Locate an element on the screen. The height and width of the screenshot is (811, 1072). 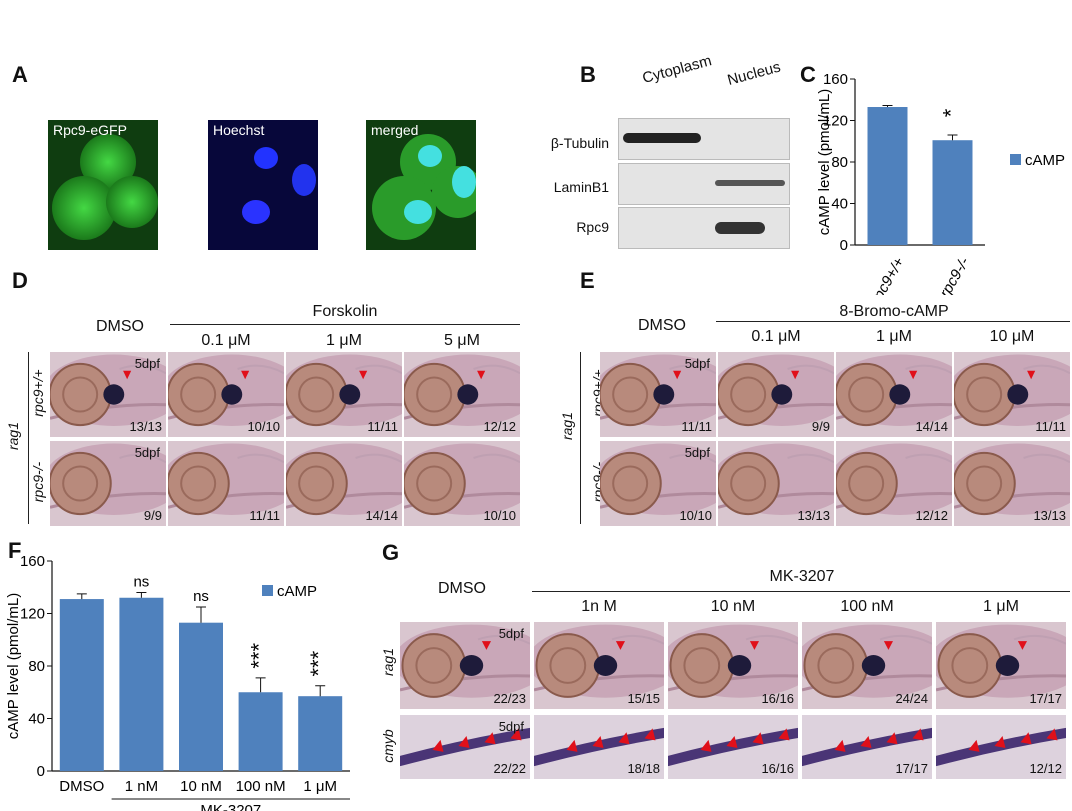
d-gene: rag1 is located at coordinates (13, 436).